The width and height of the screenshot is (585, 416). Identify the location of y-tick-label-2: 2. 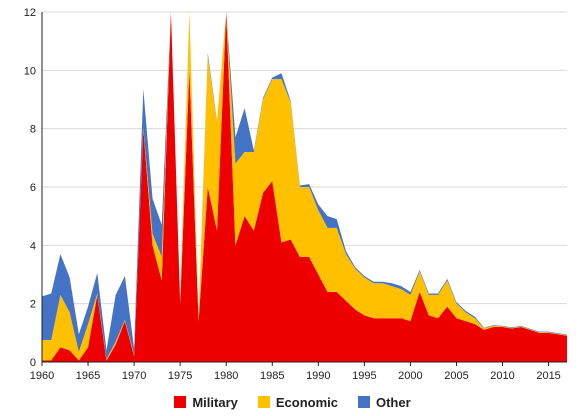
(33, 305).